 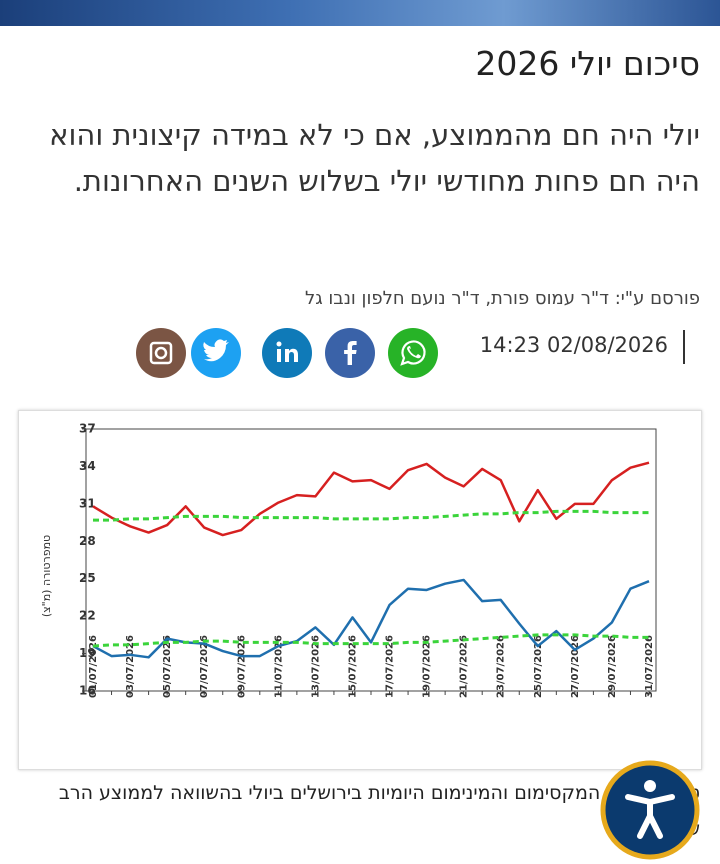 I want to click on linkedin-button, so click(x=287, y=353).